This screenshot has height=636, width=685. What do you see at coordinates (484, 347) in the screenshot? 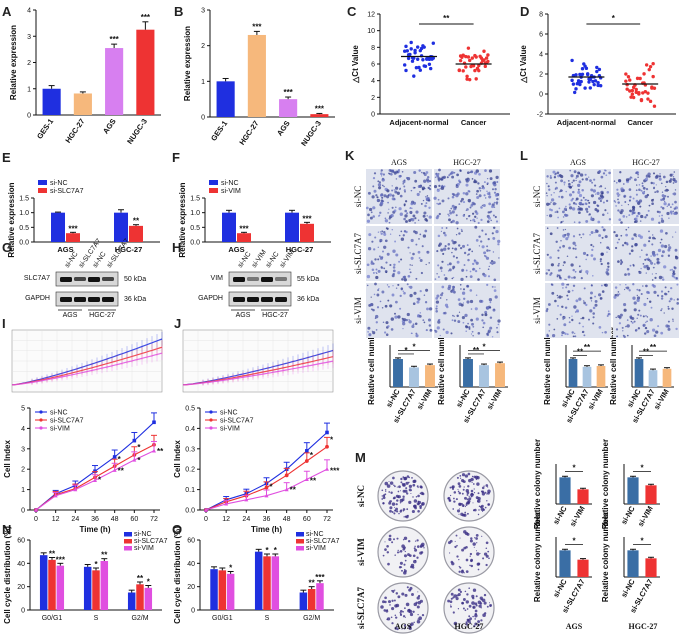
I see `significance-mark: *` at bounding box center [484, 347].